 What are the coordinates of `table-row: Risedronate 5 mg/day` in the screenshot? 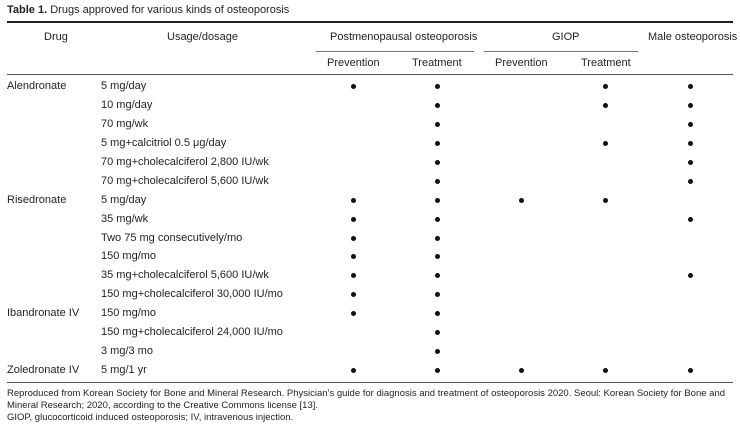 It's located at (370, 199).